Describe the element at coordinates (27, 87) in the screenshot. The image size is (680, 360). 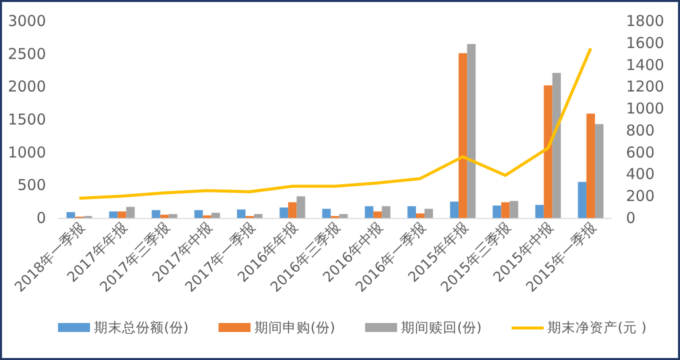
I see `y-tick-label: 2000` at that location.